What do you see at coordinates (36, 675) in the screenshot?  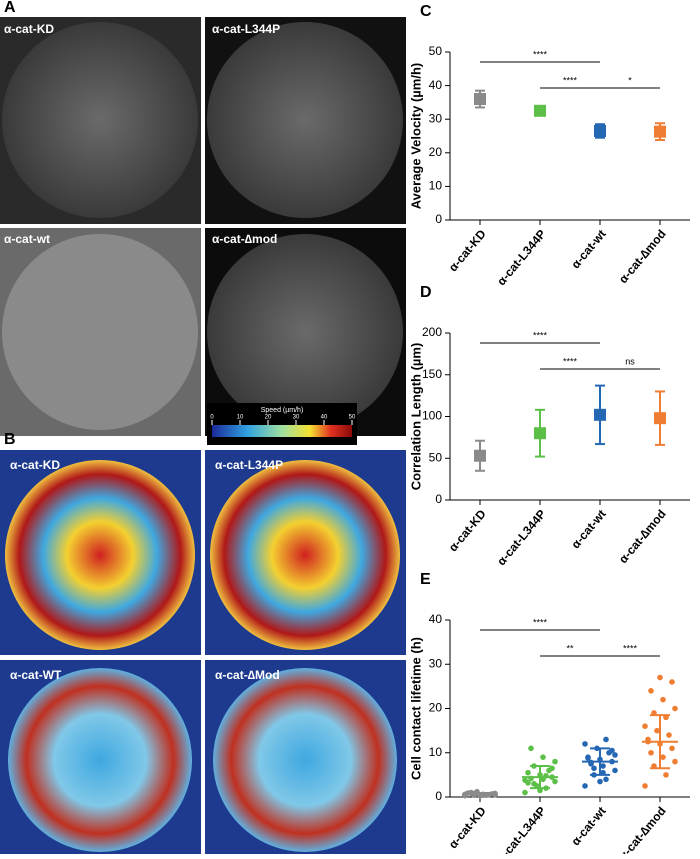 I see `image-label: α-cat-WT` at bounding box center [36, 675].